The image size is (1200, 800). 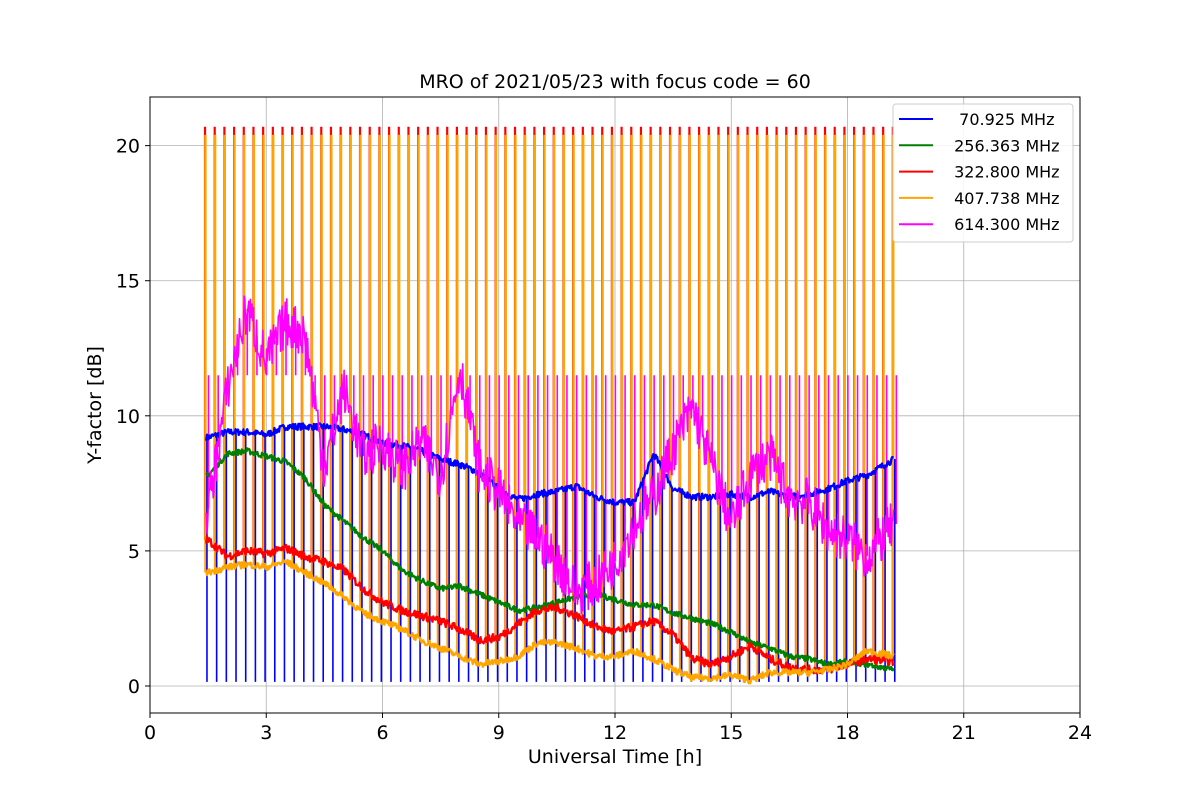 I want to click on x-tick-label: 18, so click(x=847, y=733).